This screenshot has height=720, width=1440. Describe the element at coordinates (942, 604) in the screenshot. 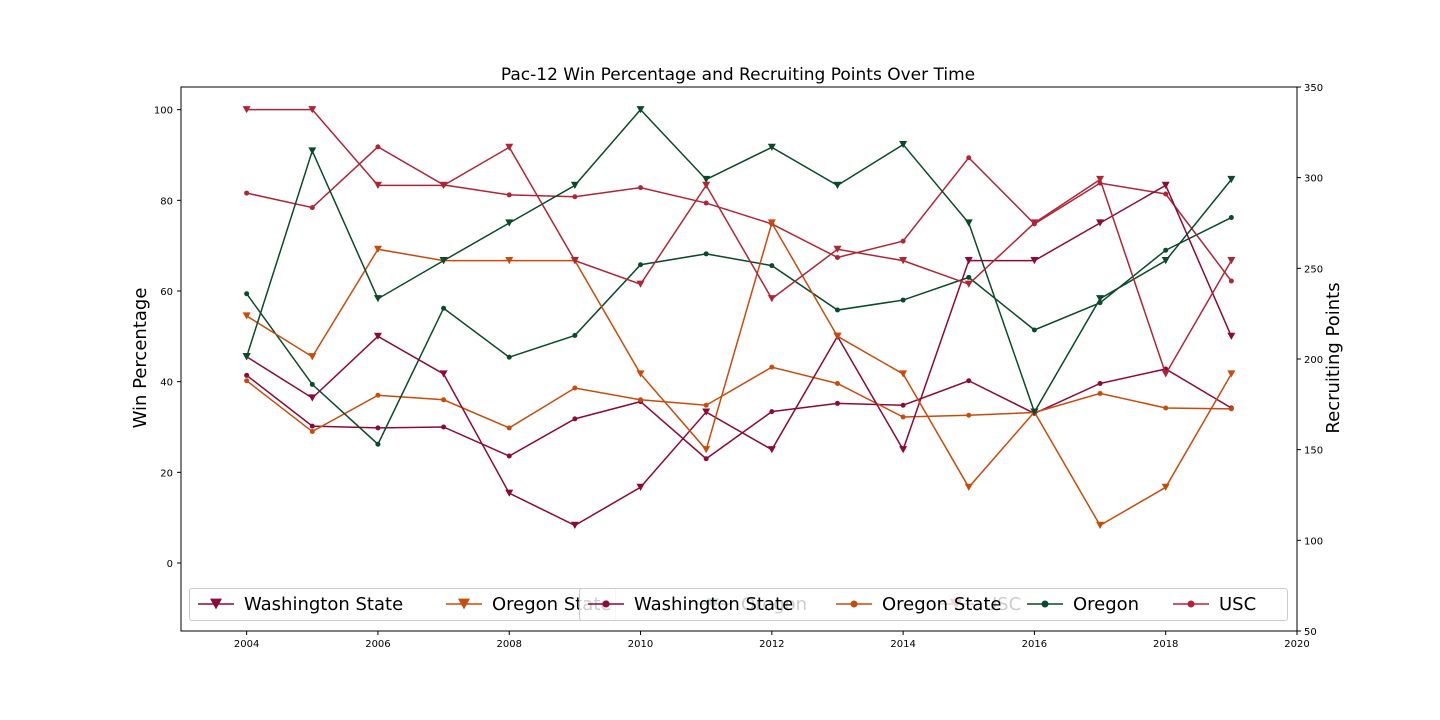

I see `legend-label: Oregon State` at that location.